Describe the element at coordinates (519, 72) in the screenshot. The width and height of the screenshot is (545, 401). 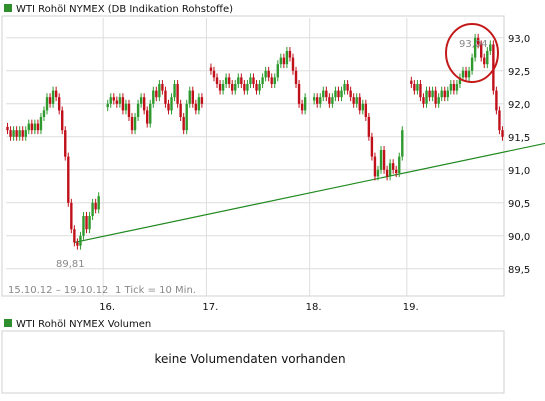
I see `y-tick-label: 92,5` at that location.